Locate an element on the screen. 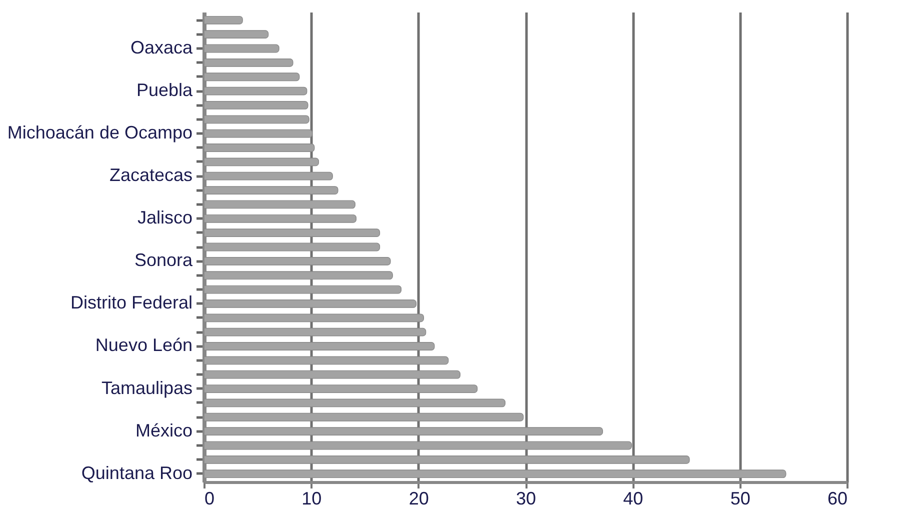 The image size is (917, 518). y-tick-label: Puebla is located at coordinates (165, 90).